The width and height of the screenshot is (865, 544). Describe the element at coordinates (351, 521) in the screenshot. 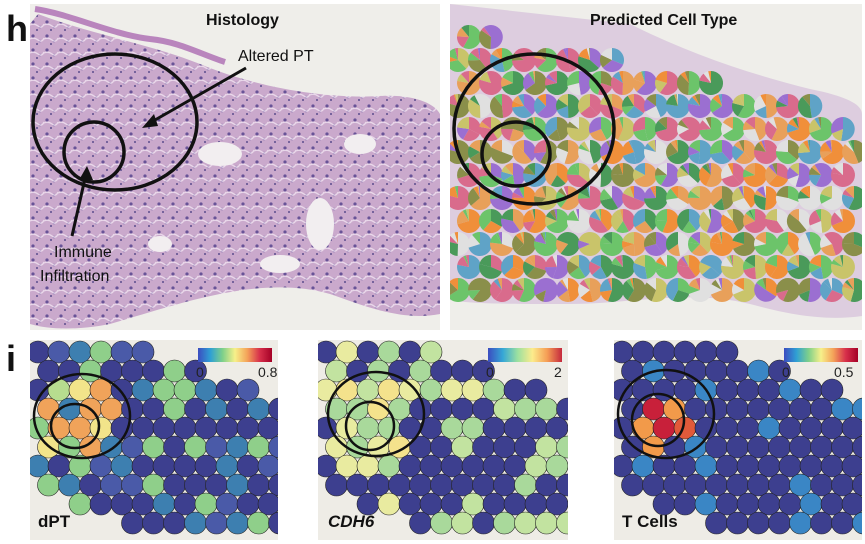

I see `cdh6-label: CDH6` at that location.